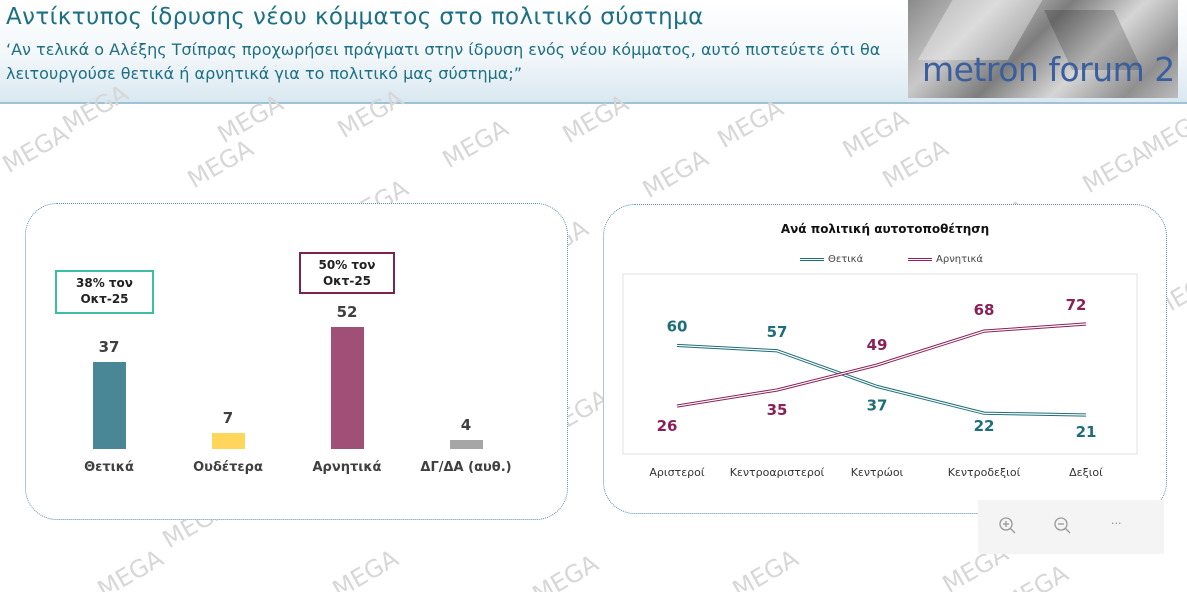 This screenshot has width=1187, height=592. I want to click on x-tick-label: Αριστεροί, so click(676, 472).